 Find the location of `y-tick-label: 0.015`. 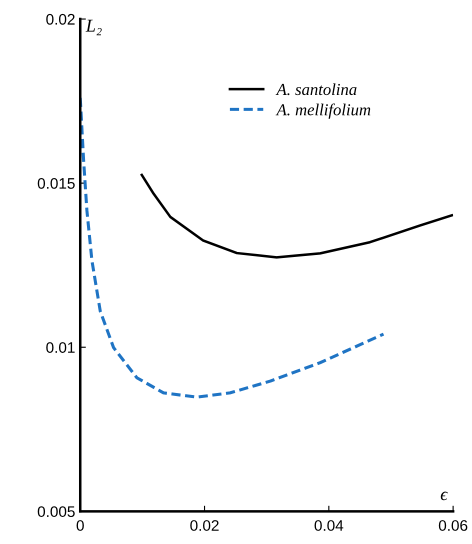

y-tick-label: 0.015 is located at coordinates (56, 183).